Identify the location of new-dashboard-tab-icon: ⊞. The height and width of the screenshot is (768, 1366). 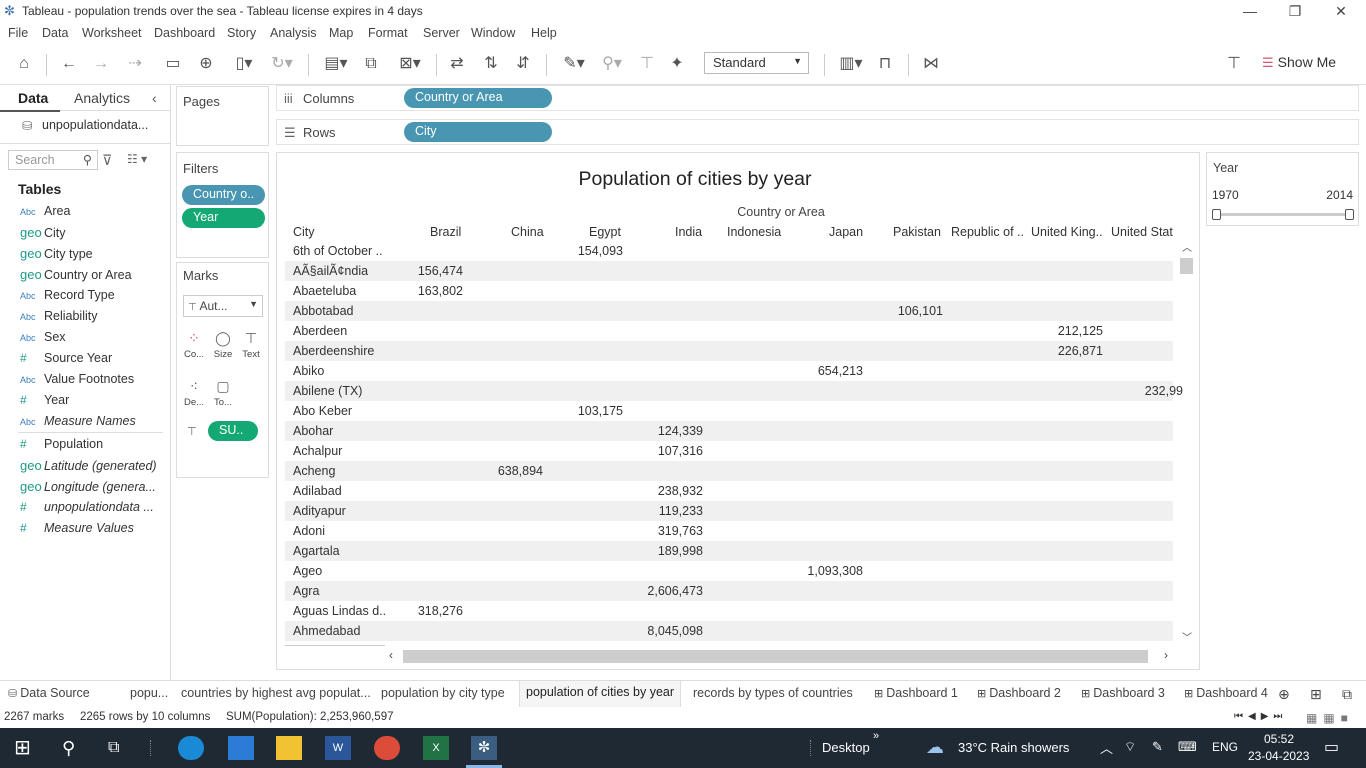
(1316, 694).